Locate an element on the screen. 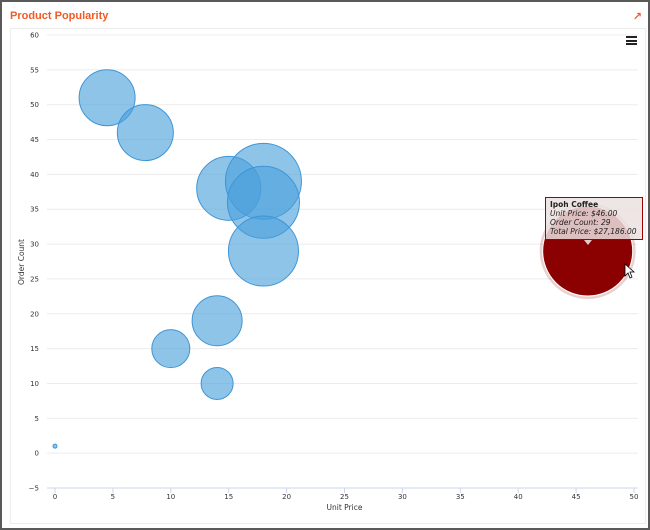 Image resolution: width=650 pixels, height=530 pixels. y-tick-label: 5 is located at coordinates (37, 419).